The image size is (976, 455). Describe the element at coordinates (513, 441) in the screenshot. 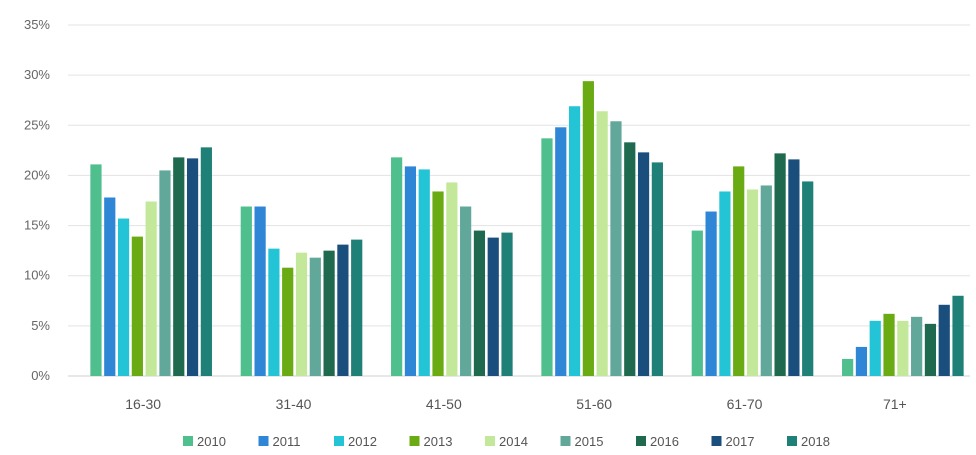

I see `legend-label: 2014` at that location.